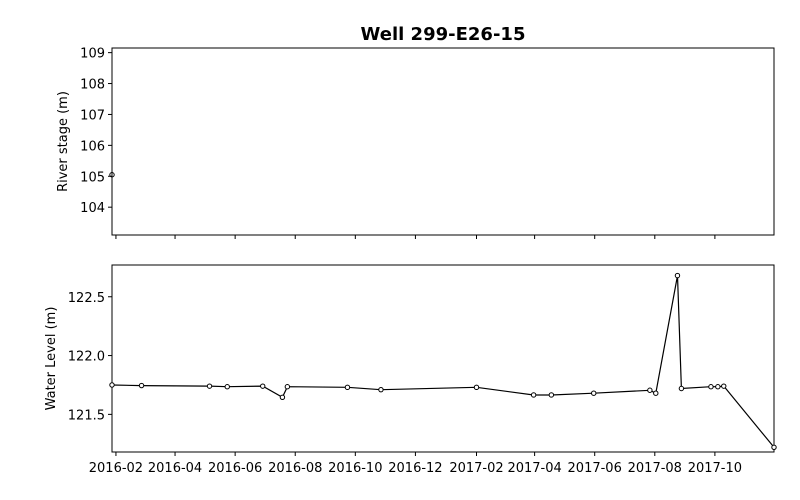  Describe the element at coordinates (86, 415) in the screenshot. I see `water-level-y-tick-label: 121.5` at that location.